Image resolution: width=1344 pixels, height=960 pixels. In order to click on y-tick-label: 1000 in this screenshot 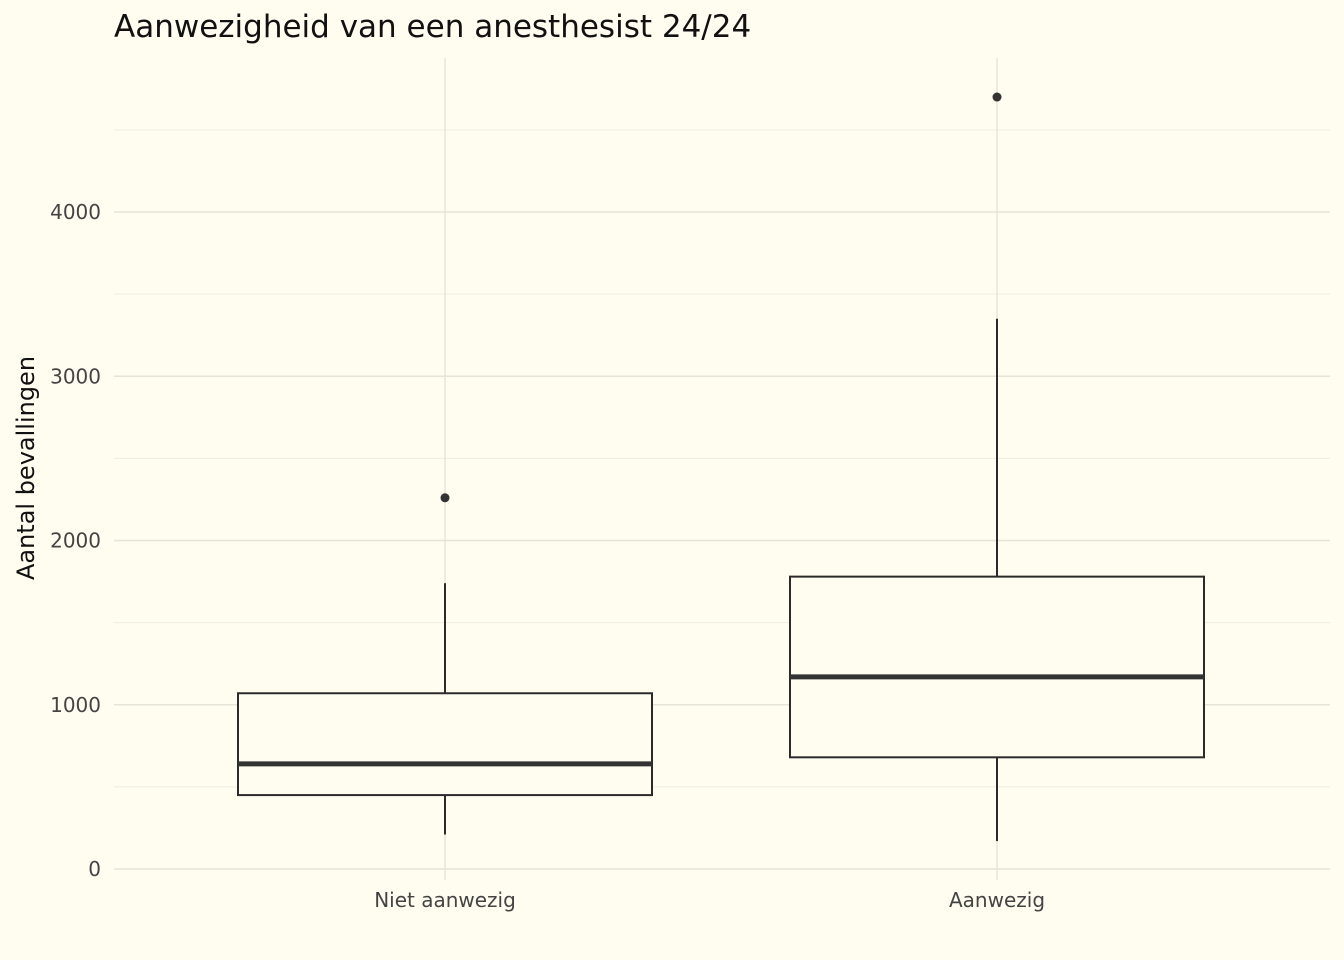, I will do `click(75, 705)`.